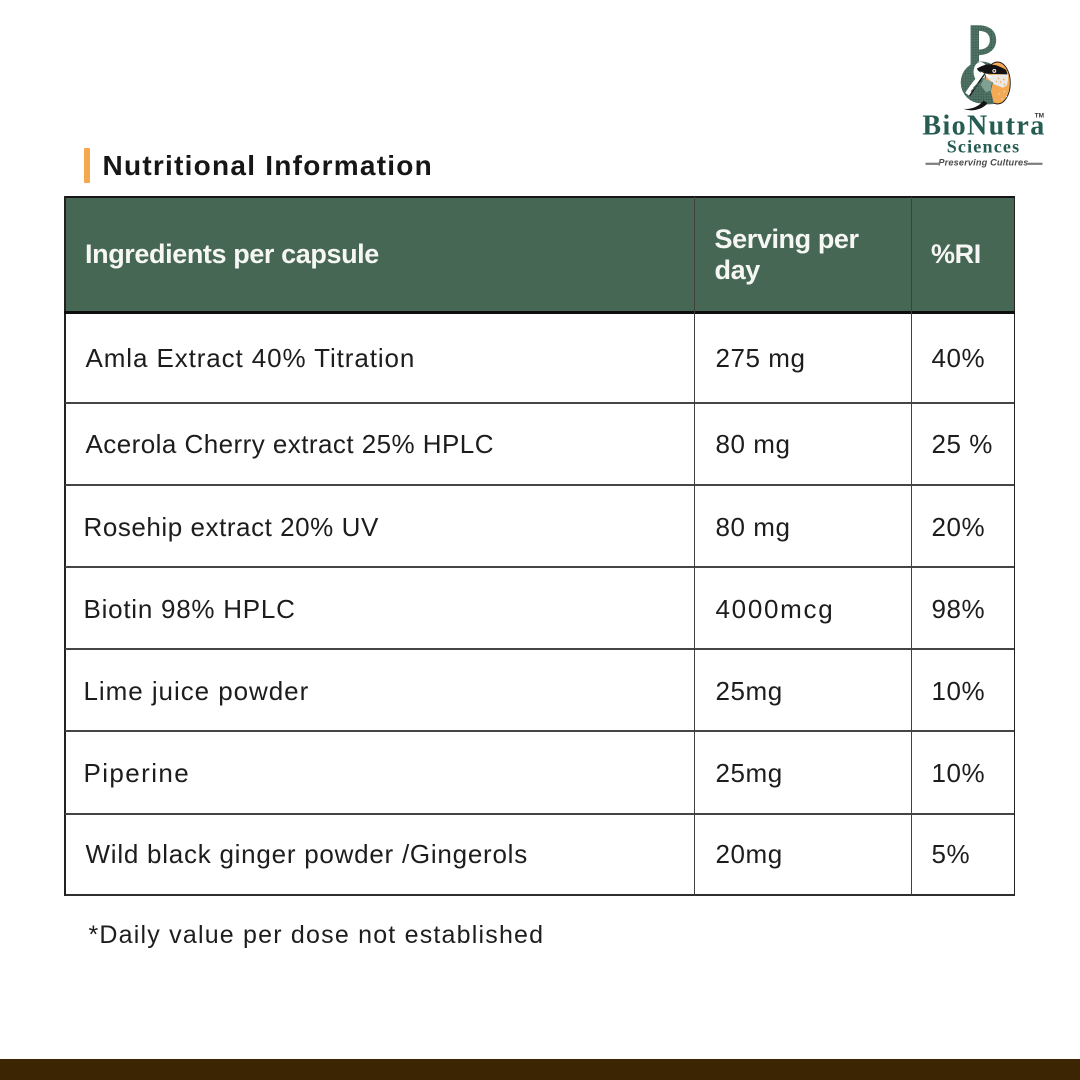 Image resolution: width=1080 pixels, height=1080 pixels. Describe the element at coordinates (984, 147) in the screenshot. I see `svg-text: Sciences` at that location.